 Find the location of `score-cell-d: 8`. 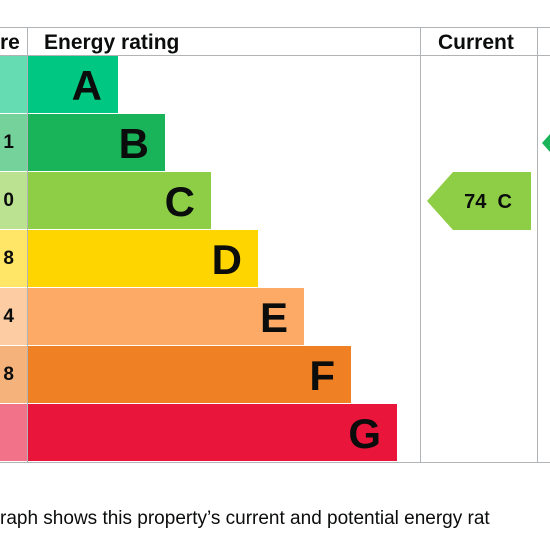

score-cell-d: 8 is located at coordinates (13, 258).